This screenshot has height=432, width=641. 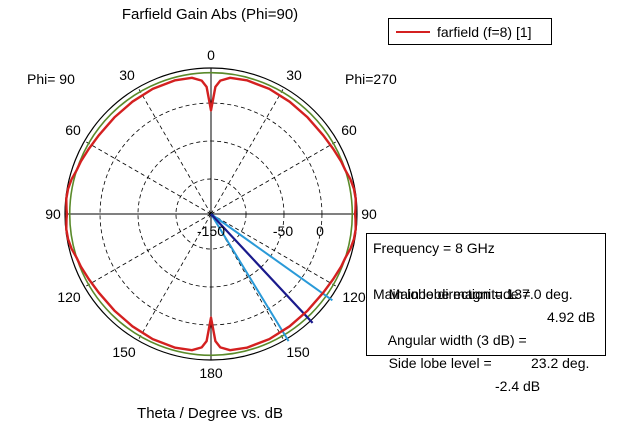 I want to click on phi-right-label: Phi=270, so click(x=371, y=79).